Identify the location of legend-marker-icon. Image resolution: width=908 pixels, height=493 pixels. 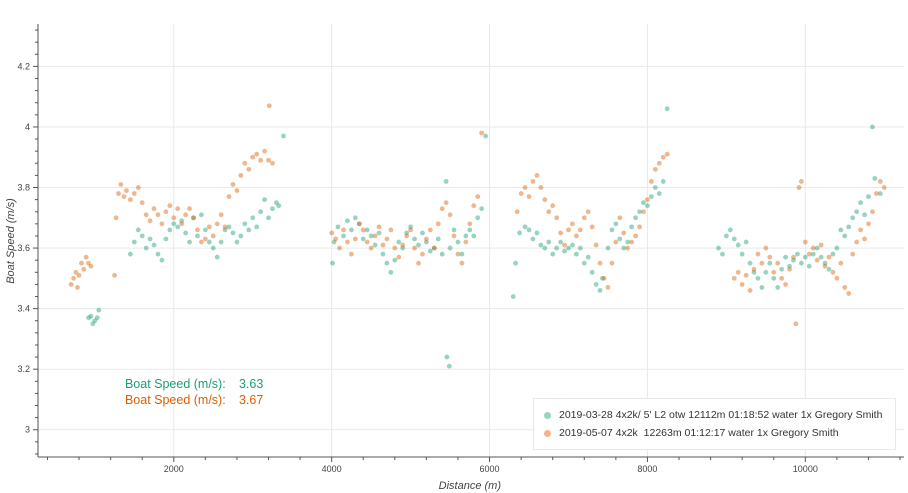
(547, 433).